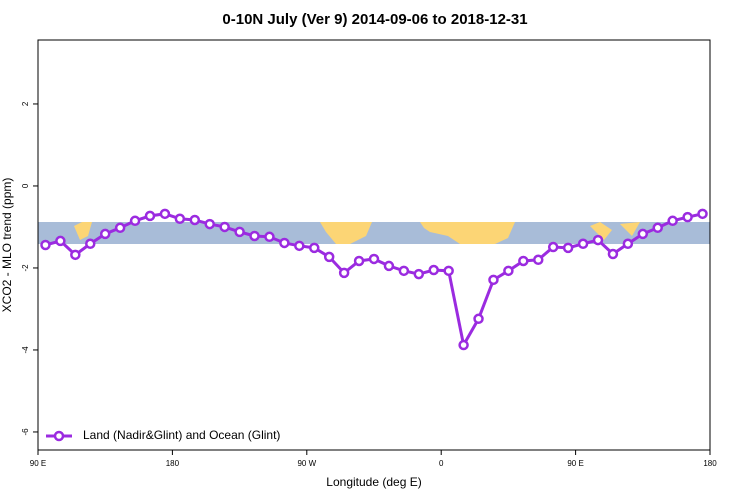 This screenshot has width=750, height=500. I want to click on y-tick-label: 2, so click(25, 103).